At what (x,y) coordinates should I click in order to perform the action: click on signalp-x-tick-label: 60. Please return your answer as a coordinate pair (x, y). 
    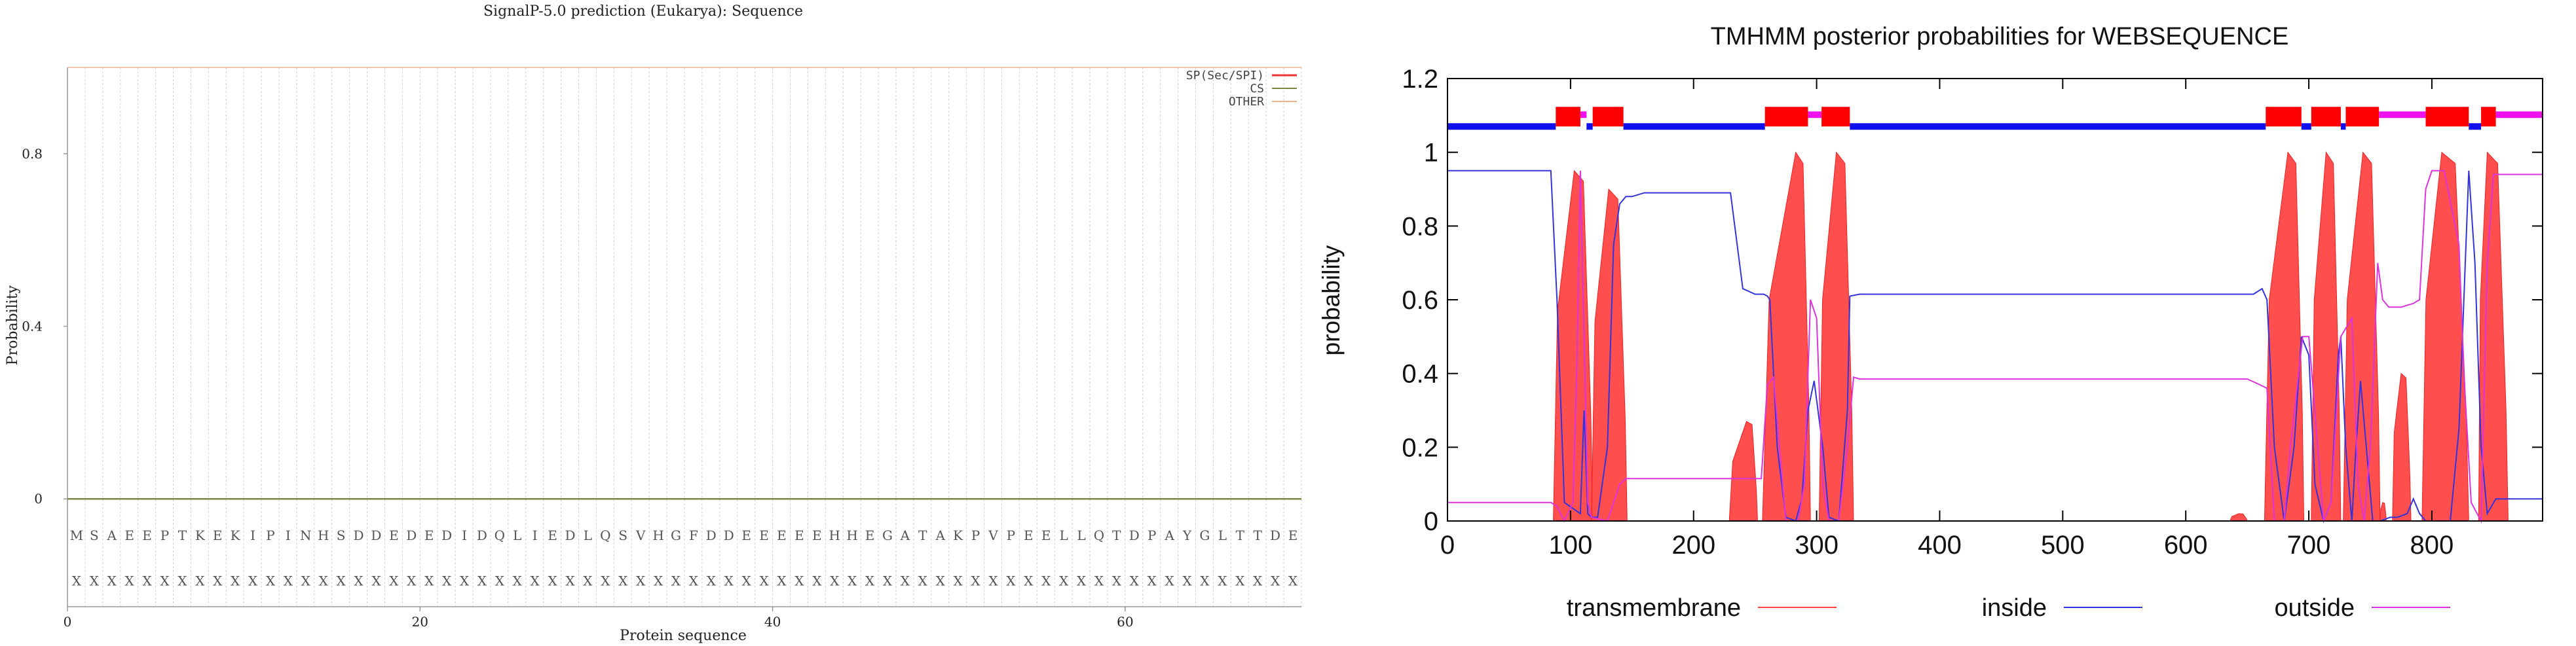
    Looking at the image, I should click on (1125, 622).